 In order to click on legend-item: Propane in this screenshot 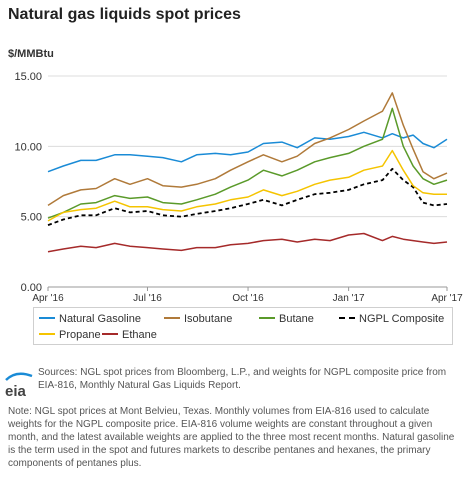, I will do `click(70, 335)`.